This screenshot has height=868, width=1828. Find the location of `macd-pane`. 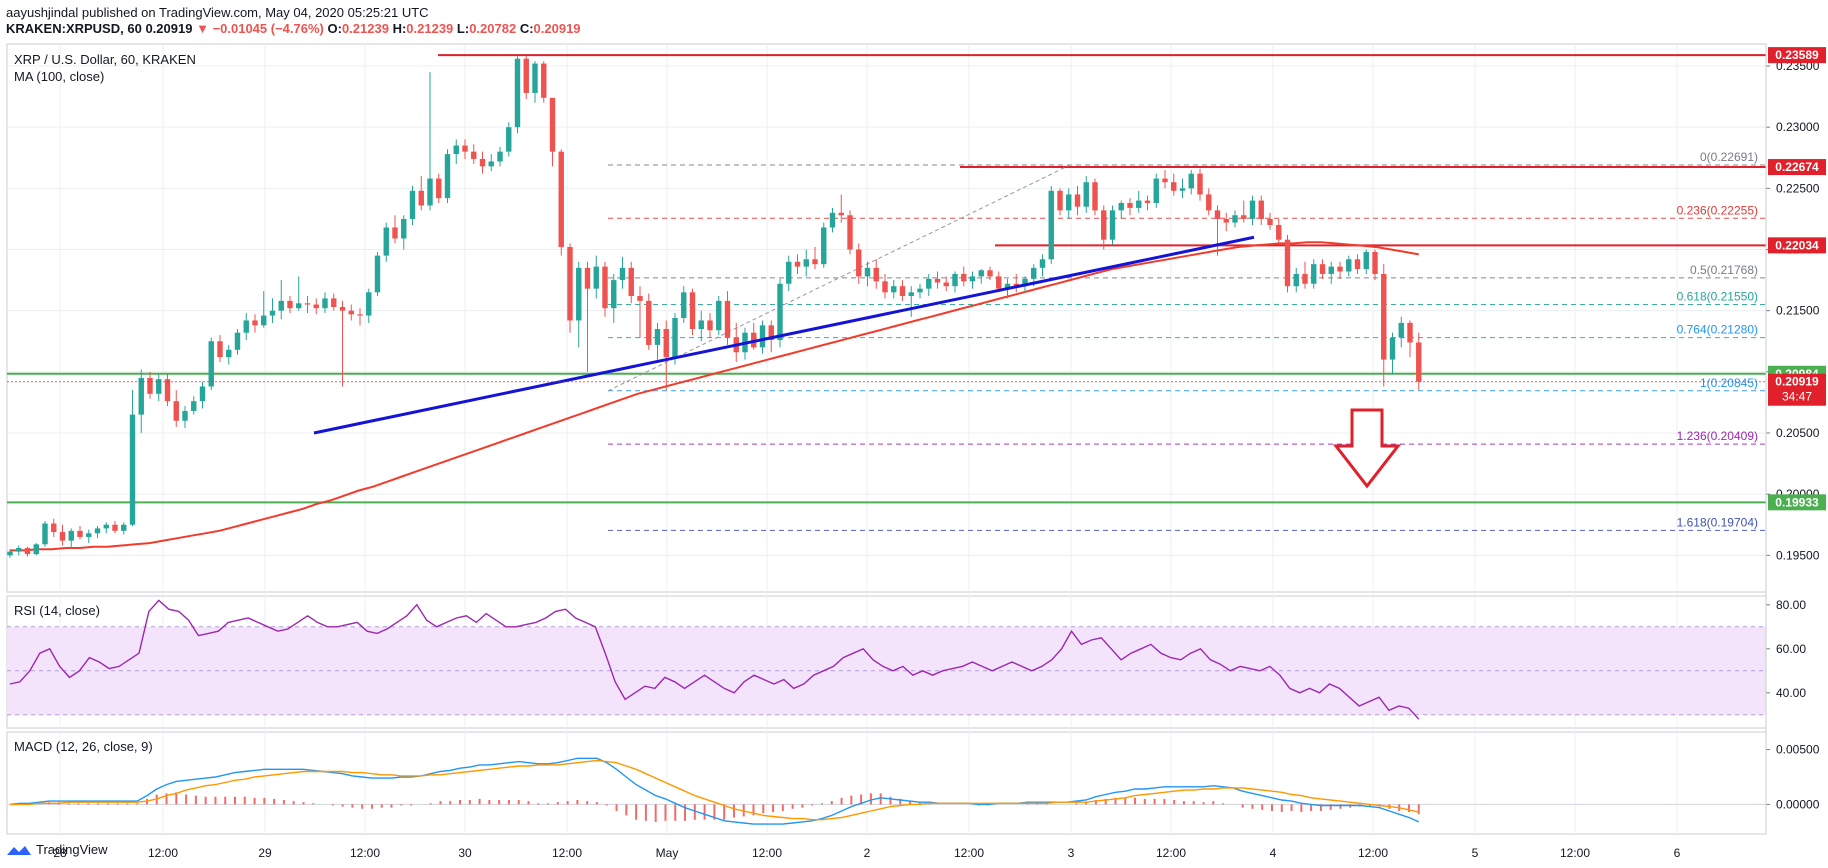

macd-pane is located at coordinates (886, 791).